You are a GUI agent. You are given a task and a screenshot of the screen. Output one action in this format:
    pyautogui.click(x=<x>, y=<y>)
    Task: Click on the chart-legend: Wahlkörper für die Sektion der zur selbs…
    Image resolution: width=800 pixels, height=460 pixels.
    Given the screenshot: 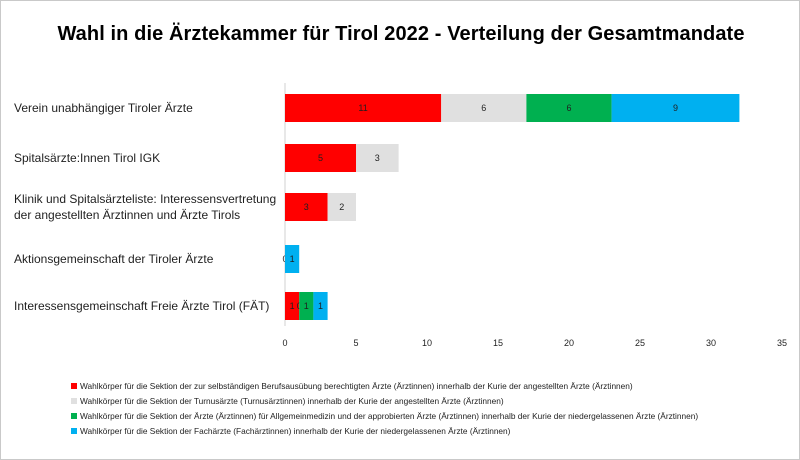 What is the action you would take?
    pyautogui.click(x=431, y=409)
    